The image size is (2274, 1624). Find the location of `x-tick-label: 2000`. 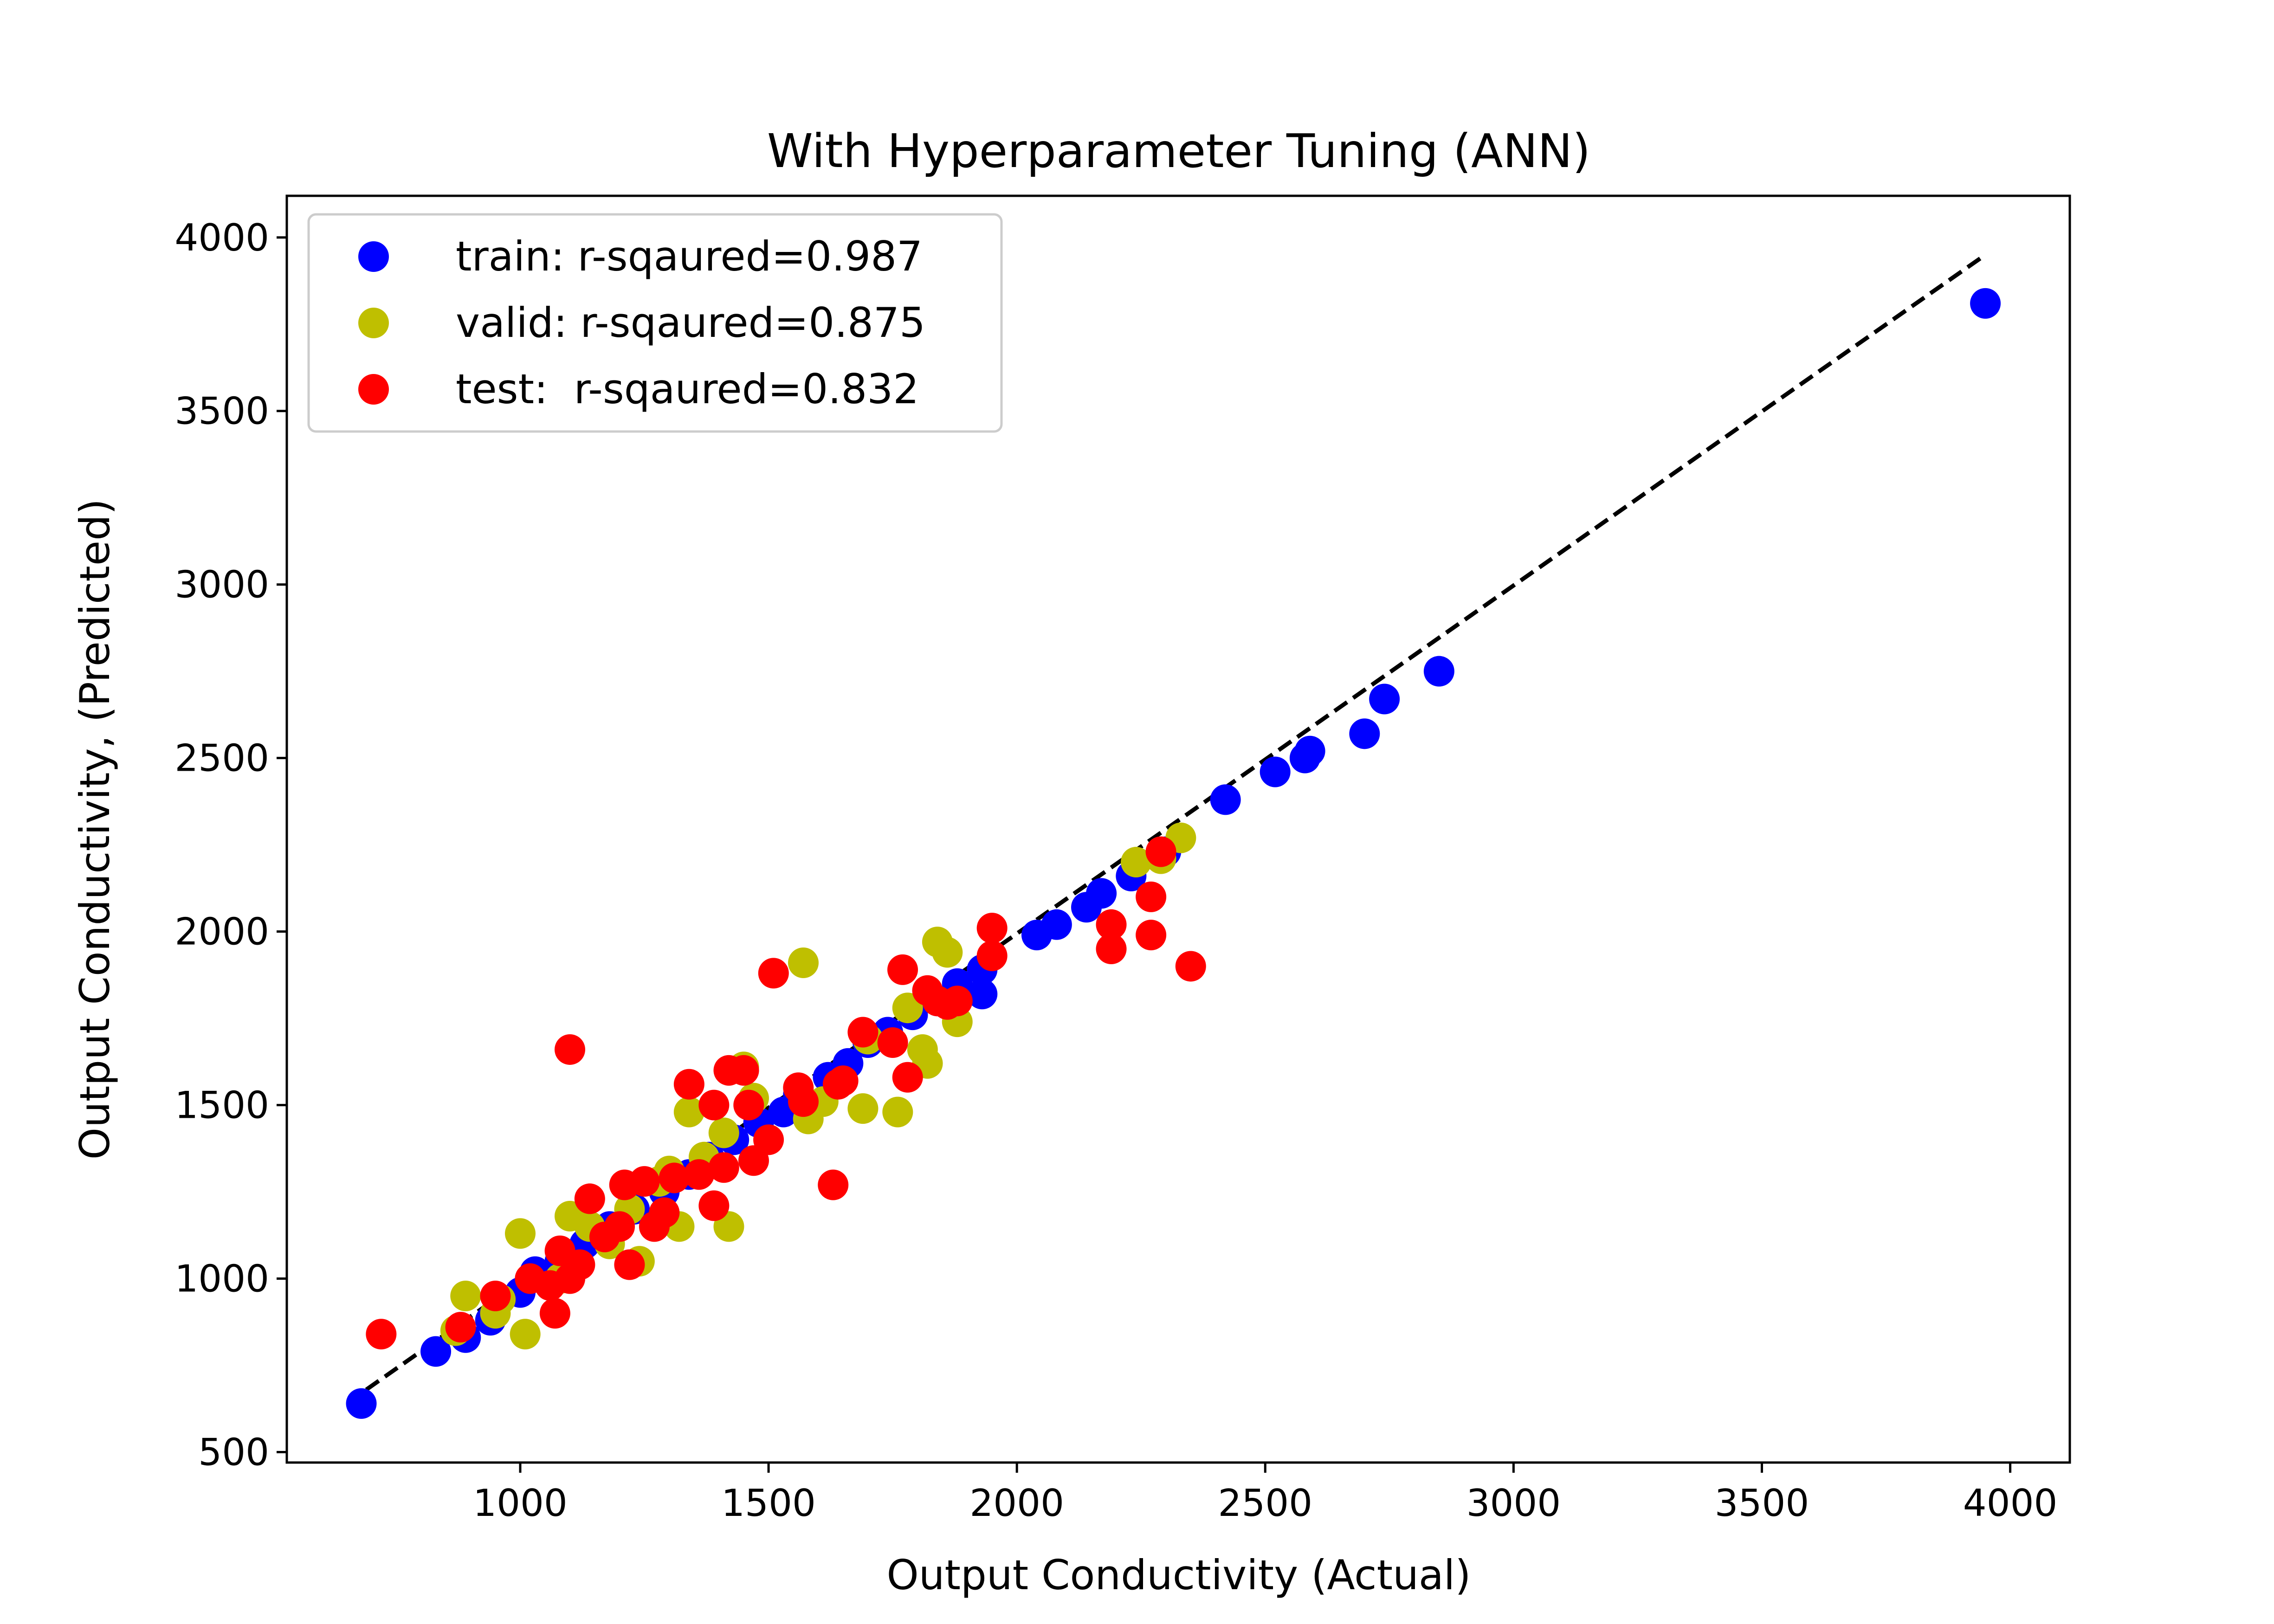

x-tick-label: 2000 is located at coordinates (1017, 1504).